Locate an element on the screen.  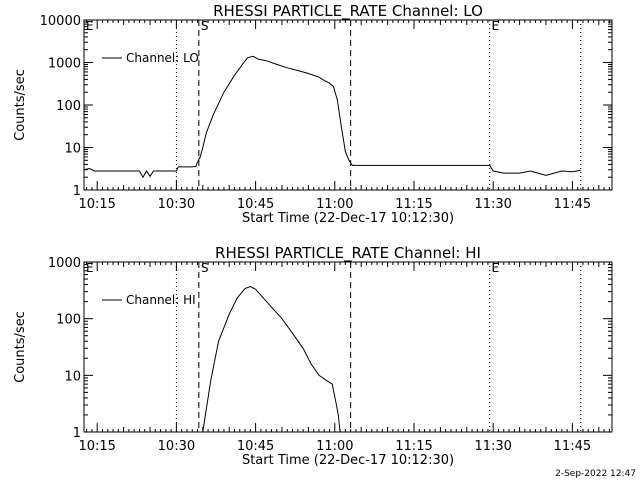
legend-label: Channel: HI is located at coordinates (161, 300).